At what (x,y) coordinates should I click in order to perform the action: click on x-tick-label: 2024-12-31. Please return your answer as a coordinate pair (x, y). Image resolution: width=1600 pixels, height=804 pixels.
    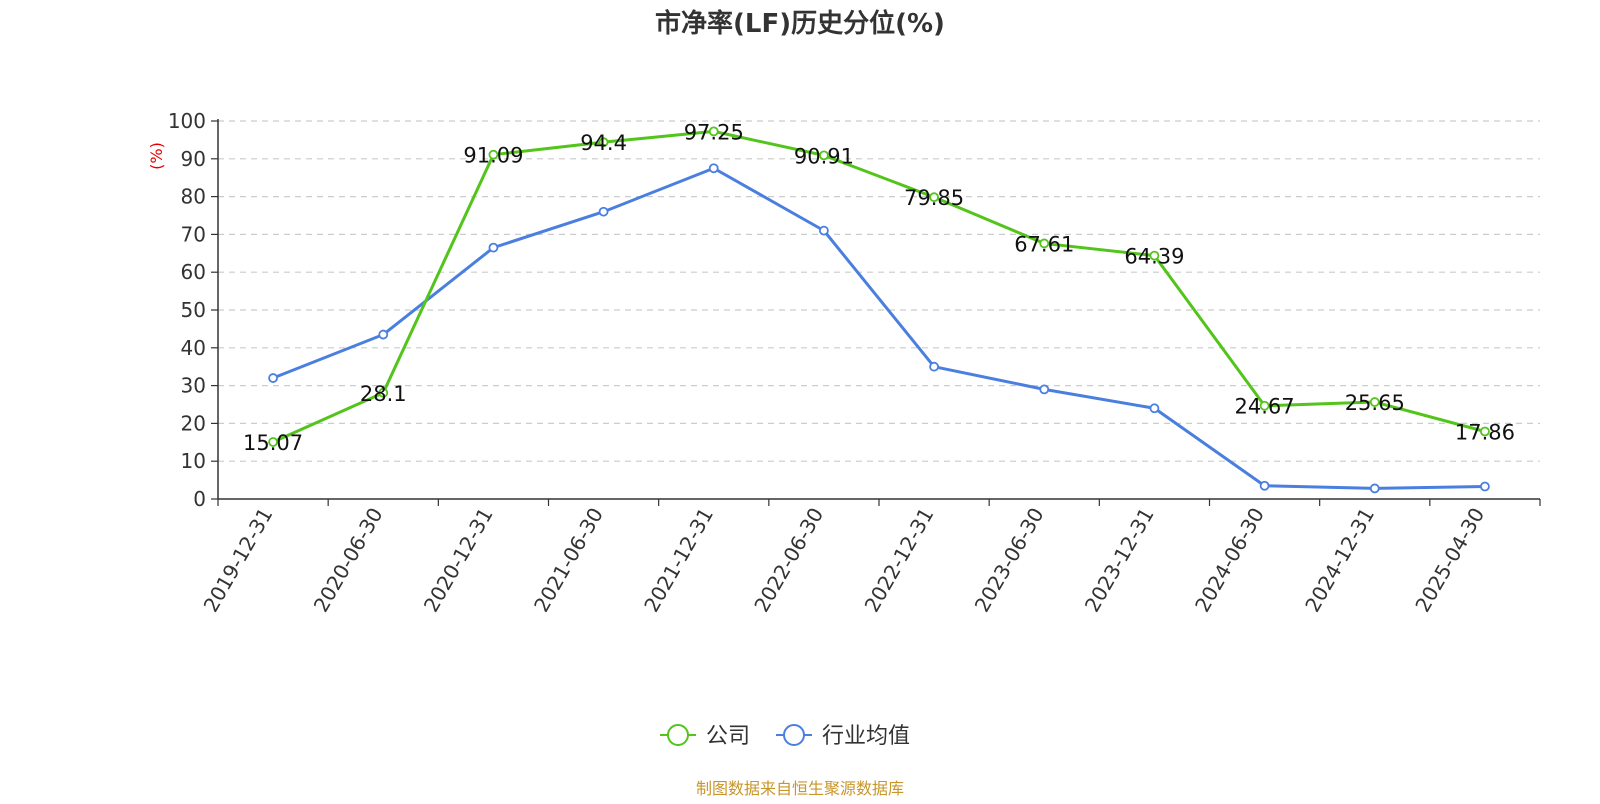
    Looking at the image, I should click on (1339, 560).